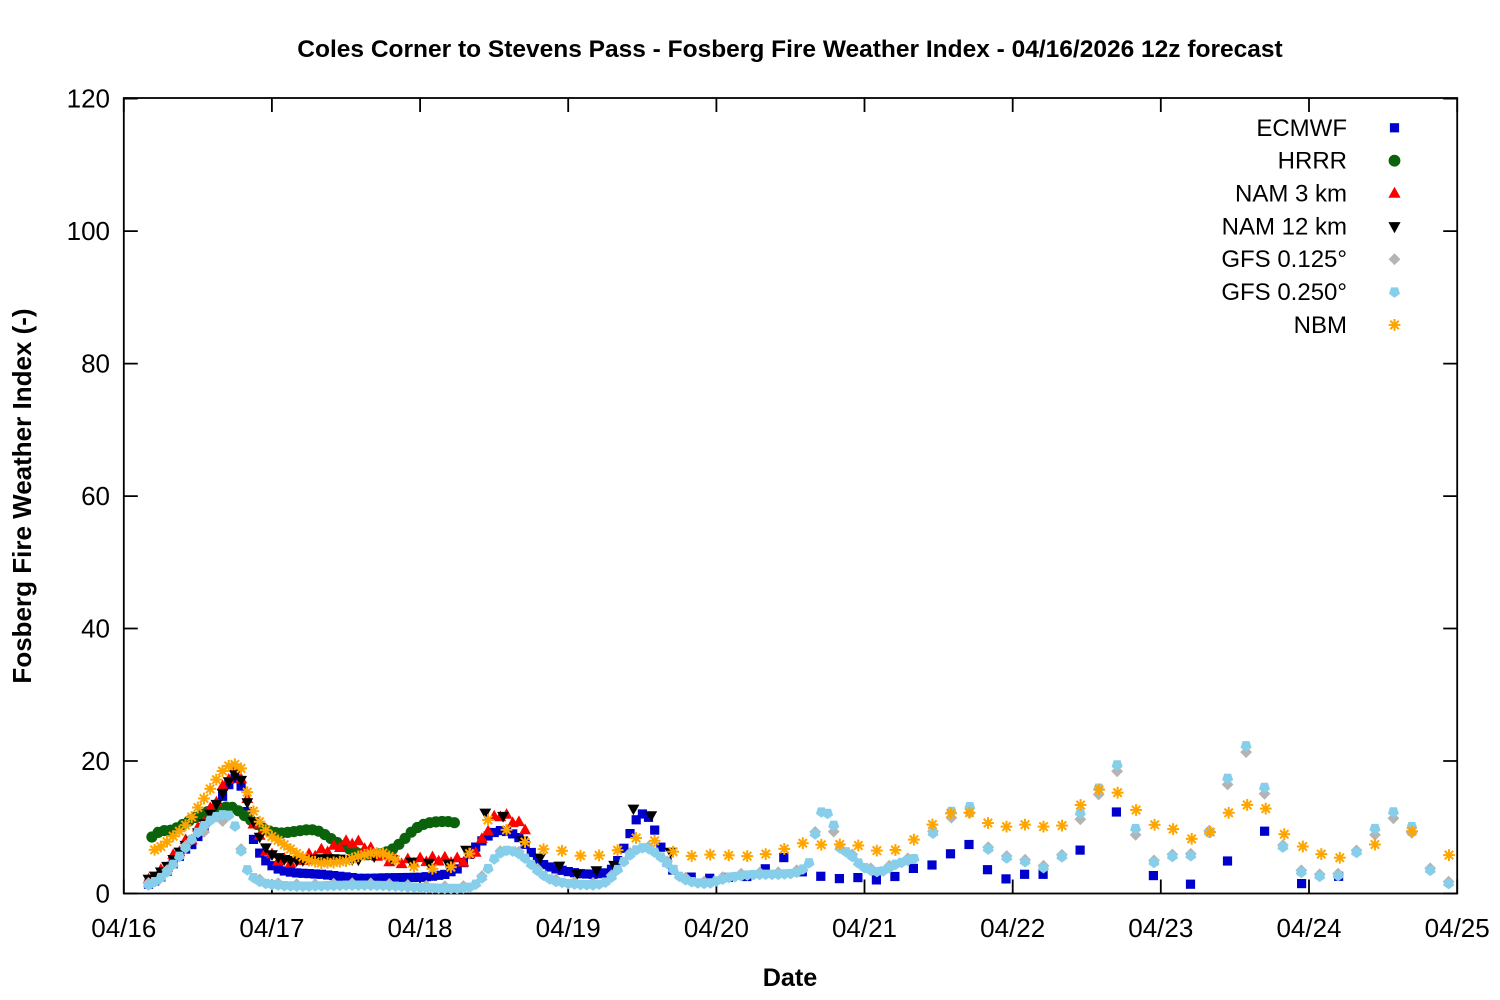 This screenshot has height=1000, width=1500. What do you see at coordinates (95, 496) in the screenshot?
I see `svg-text: 60` at bounding box center [95, 496].